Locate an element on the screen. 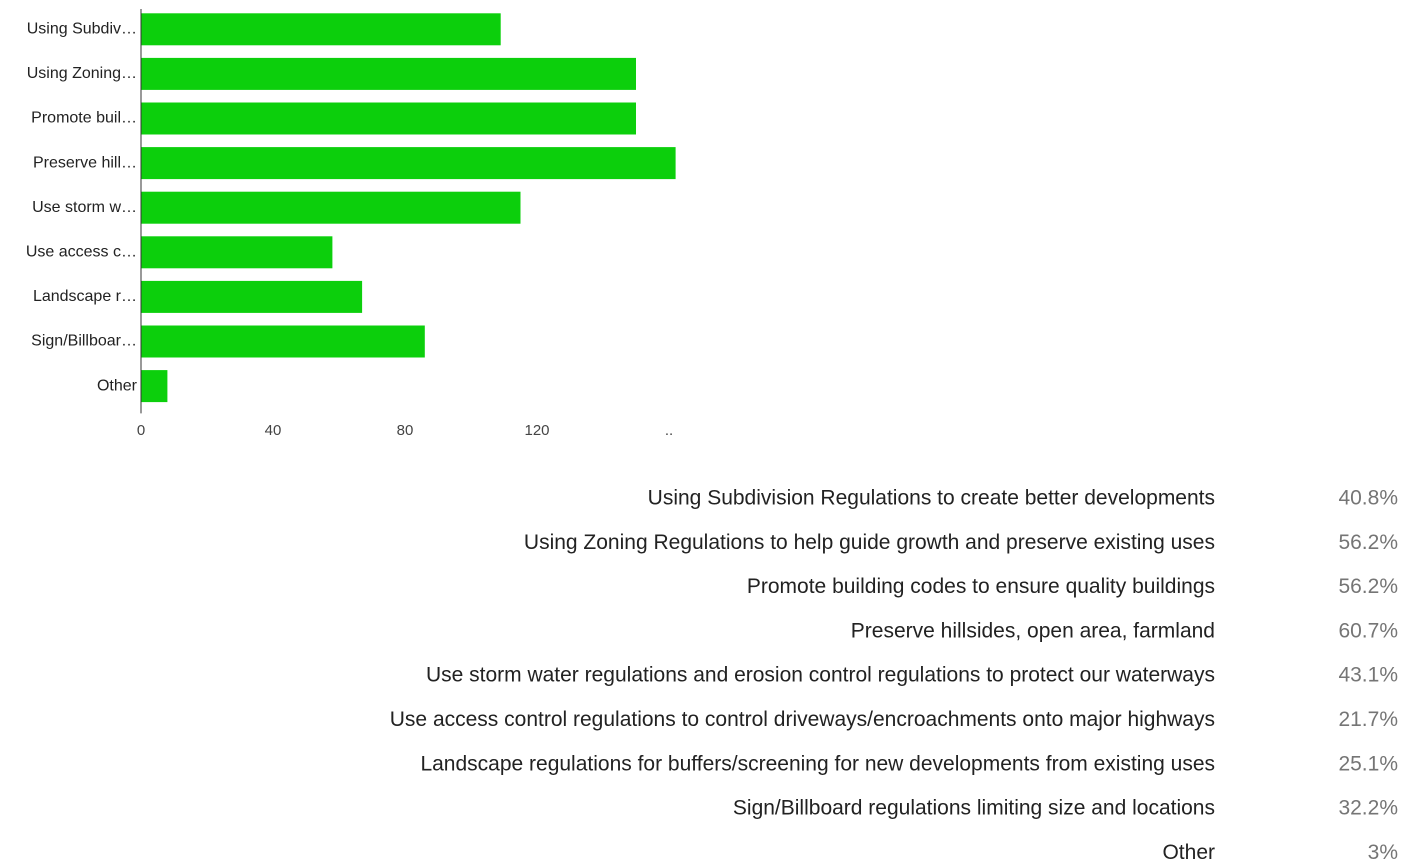  y-tick-label: Other is located at coordinates (117, 385).